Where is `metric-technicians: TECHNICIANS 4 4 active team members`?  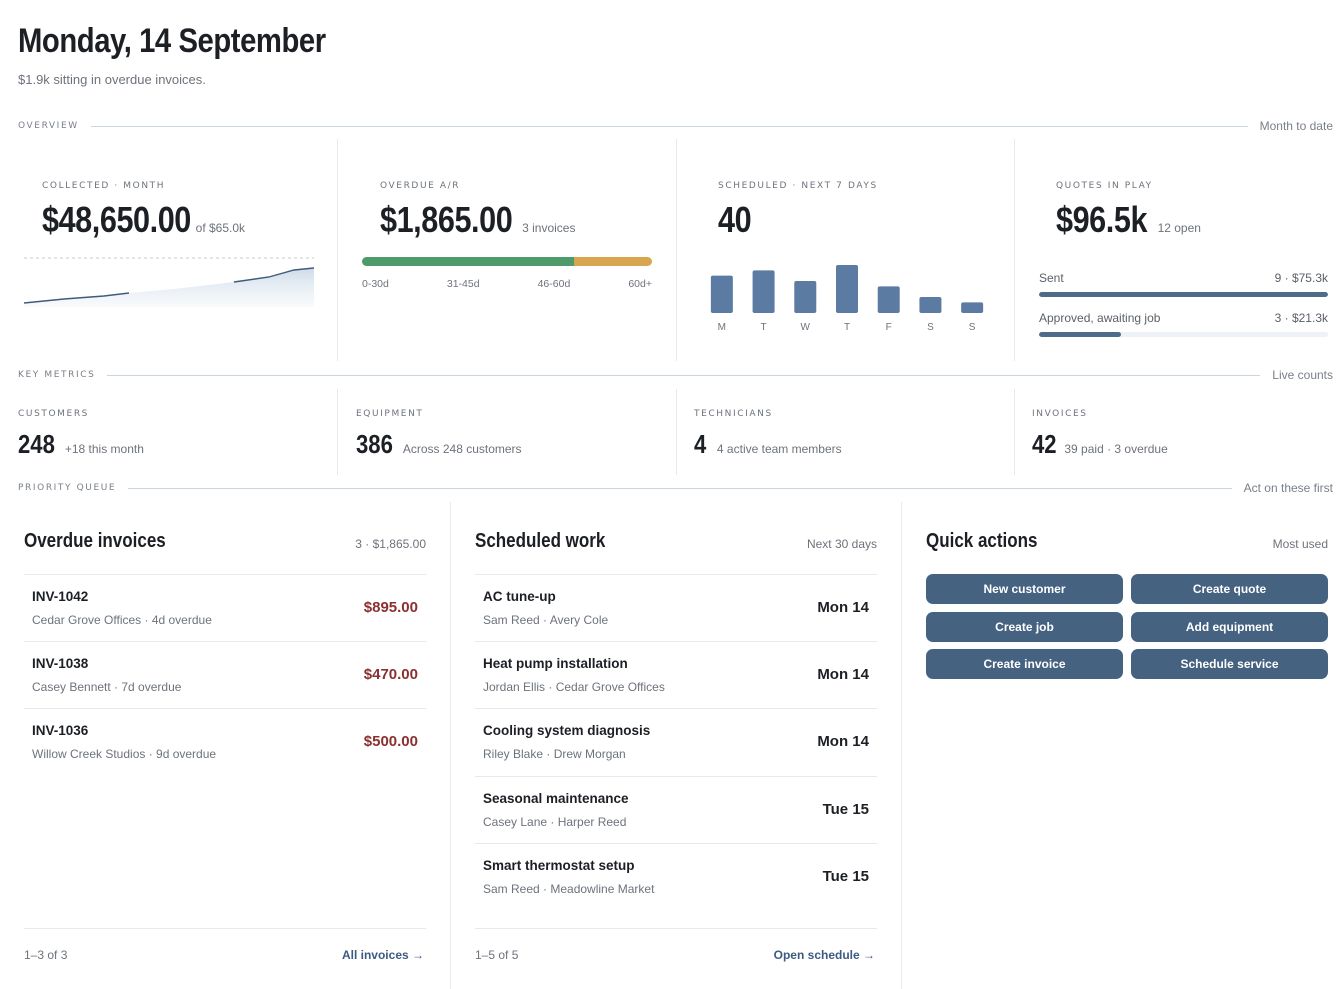 metric-technicians: TECHNICIANS 4 4 active team members is located at coordinates (853, 432).